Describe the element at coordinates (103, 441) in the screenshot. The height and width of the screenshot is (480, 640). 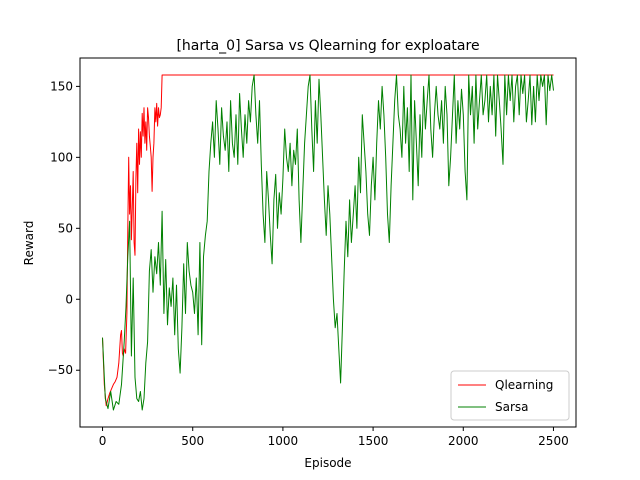
I see `x-tick-label: 0` at that location.